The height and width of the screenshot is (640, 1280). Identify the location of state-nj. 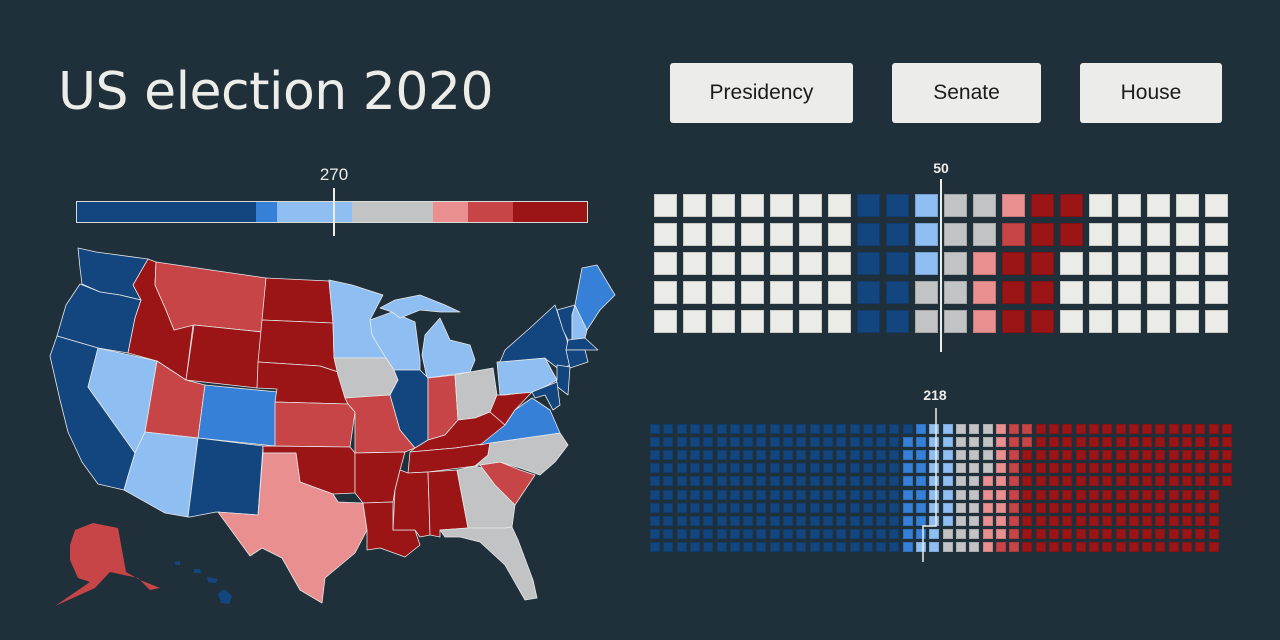
(562, 380).